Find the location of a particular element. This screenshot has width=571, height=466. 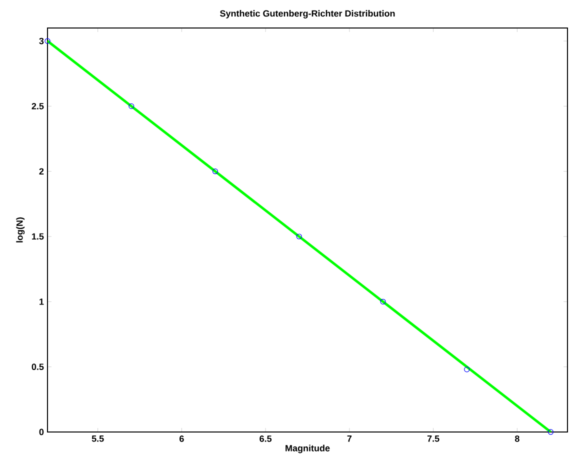

x-tick-label: 6.5 is located at coordinates (266, 439).